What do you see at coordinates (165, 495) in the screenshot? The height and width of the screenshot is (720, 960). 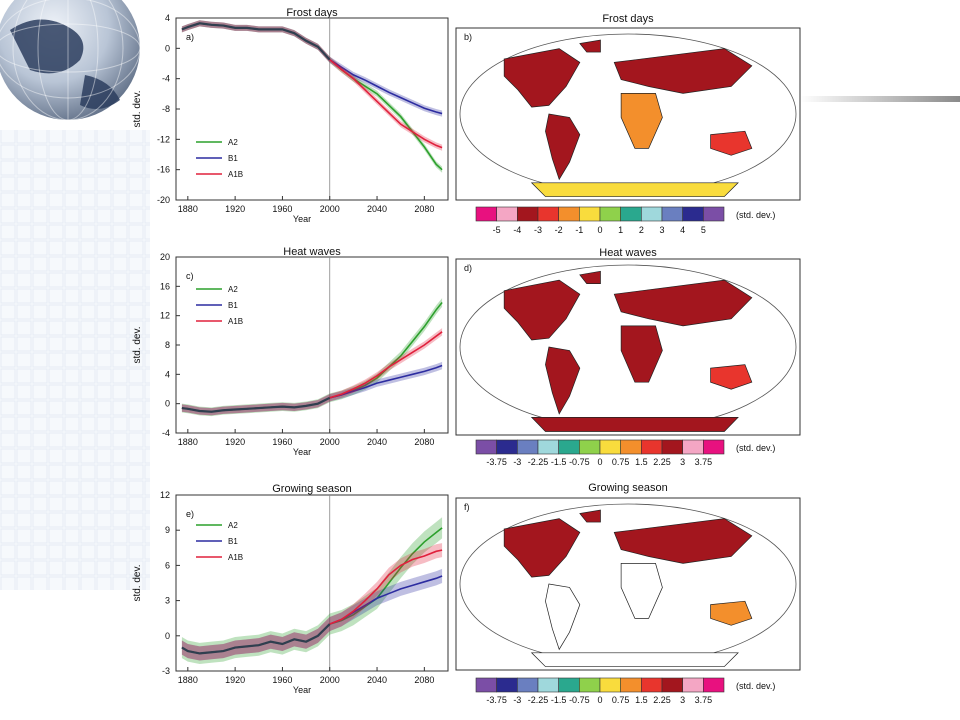 I see `y-tick-label: 12` at bounding box center [165, 495].